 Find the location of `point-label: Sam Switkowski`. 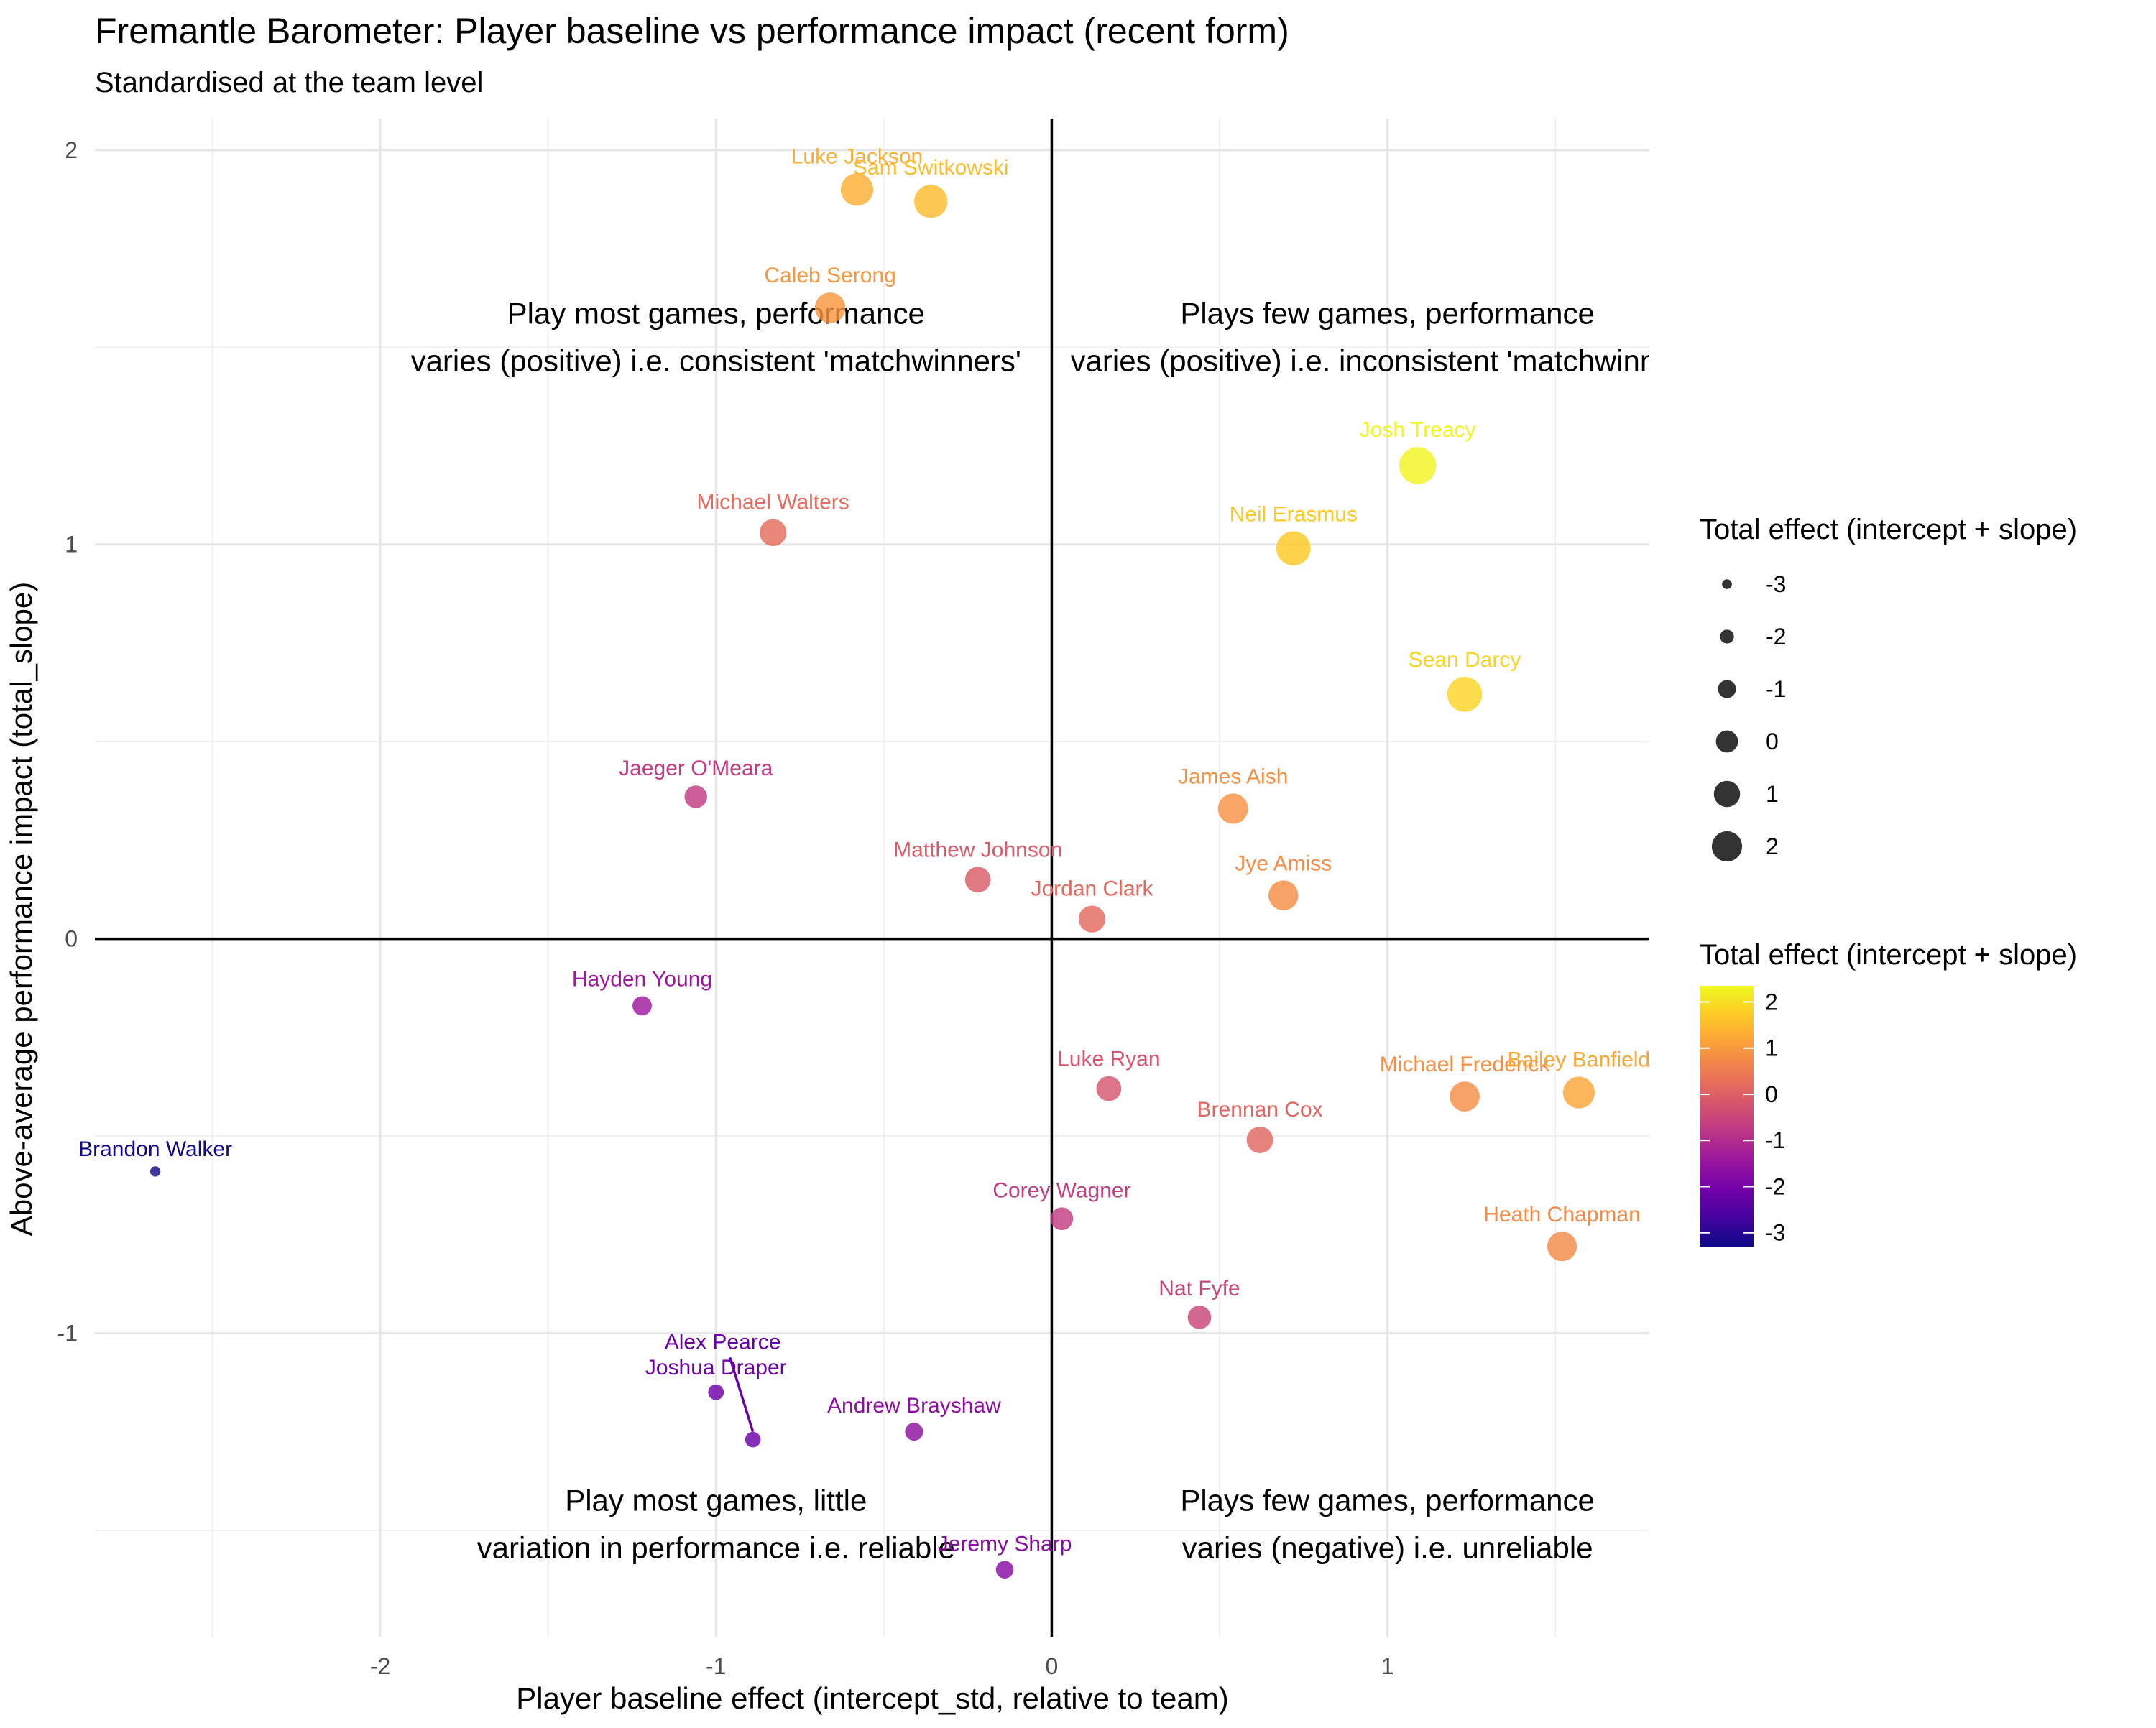

point-label: Sam Switkowski is located at coordinates (931, 168).